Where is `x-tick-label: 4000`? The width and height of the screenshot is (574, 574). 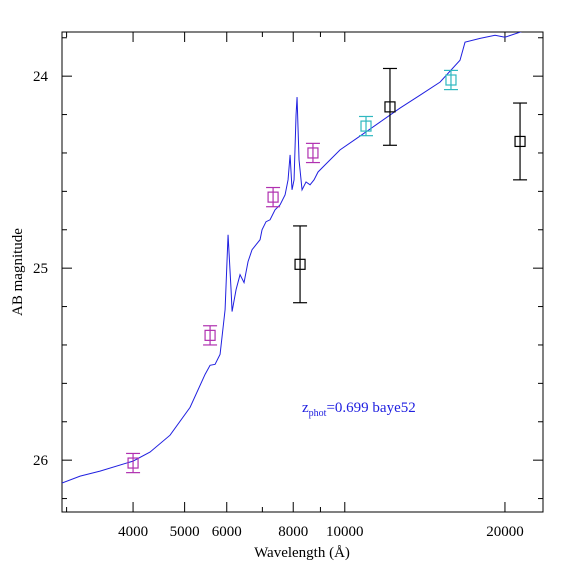
x-tick-label: 4000 is located at coordinates (133, 532).